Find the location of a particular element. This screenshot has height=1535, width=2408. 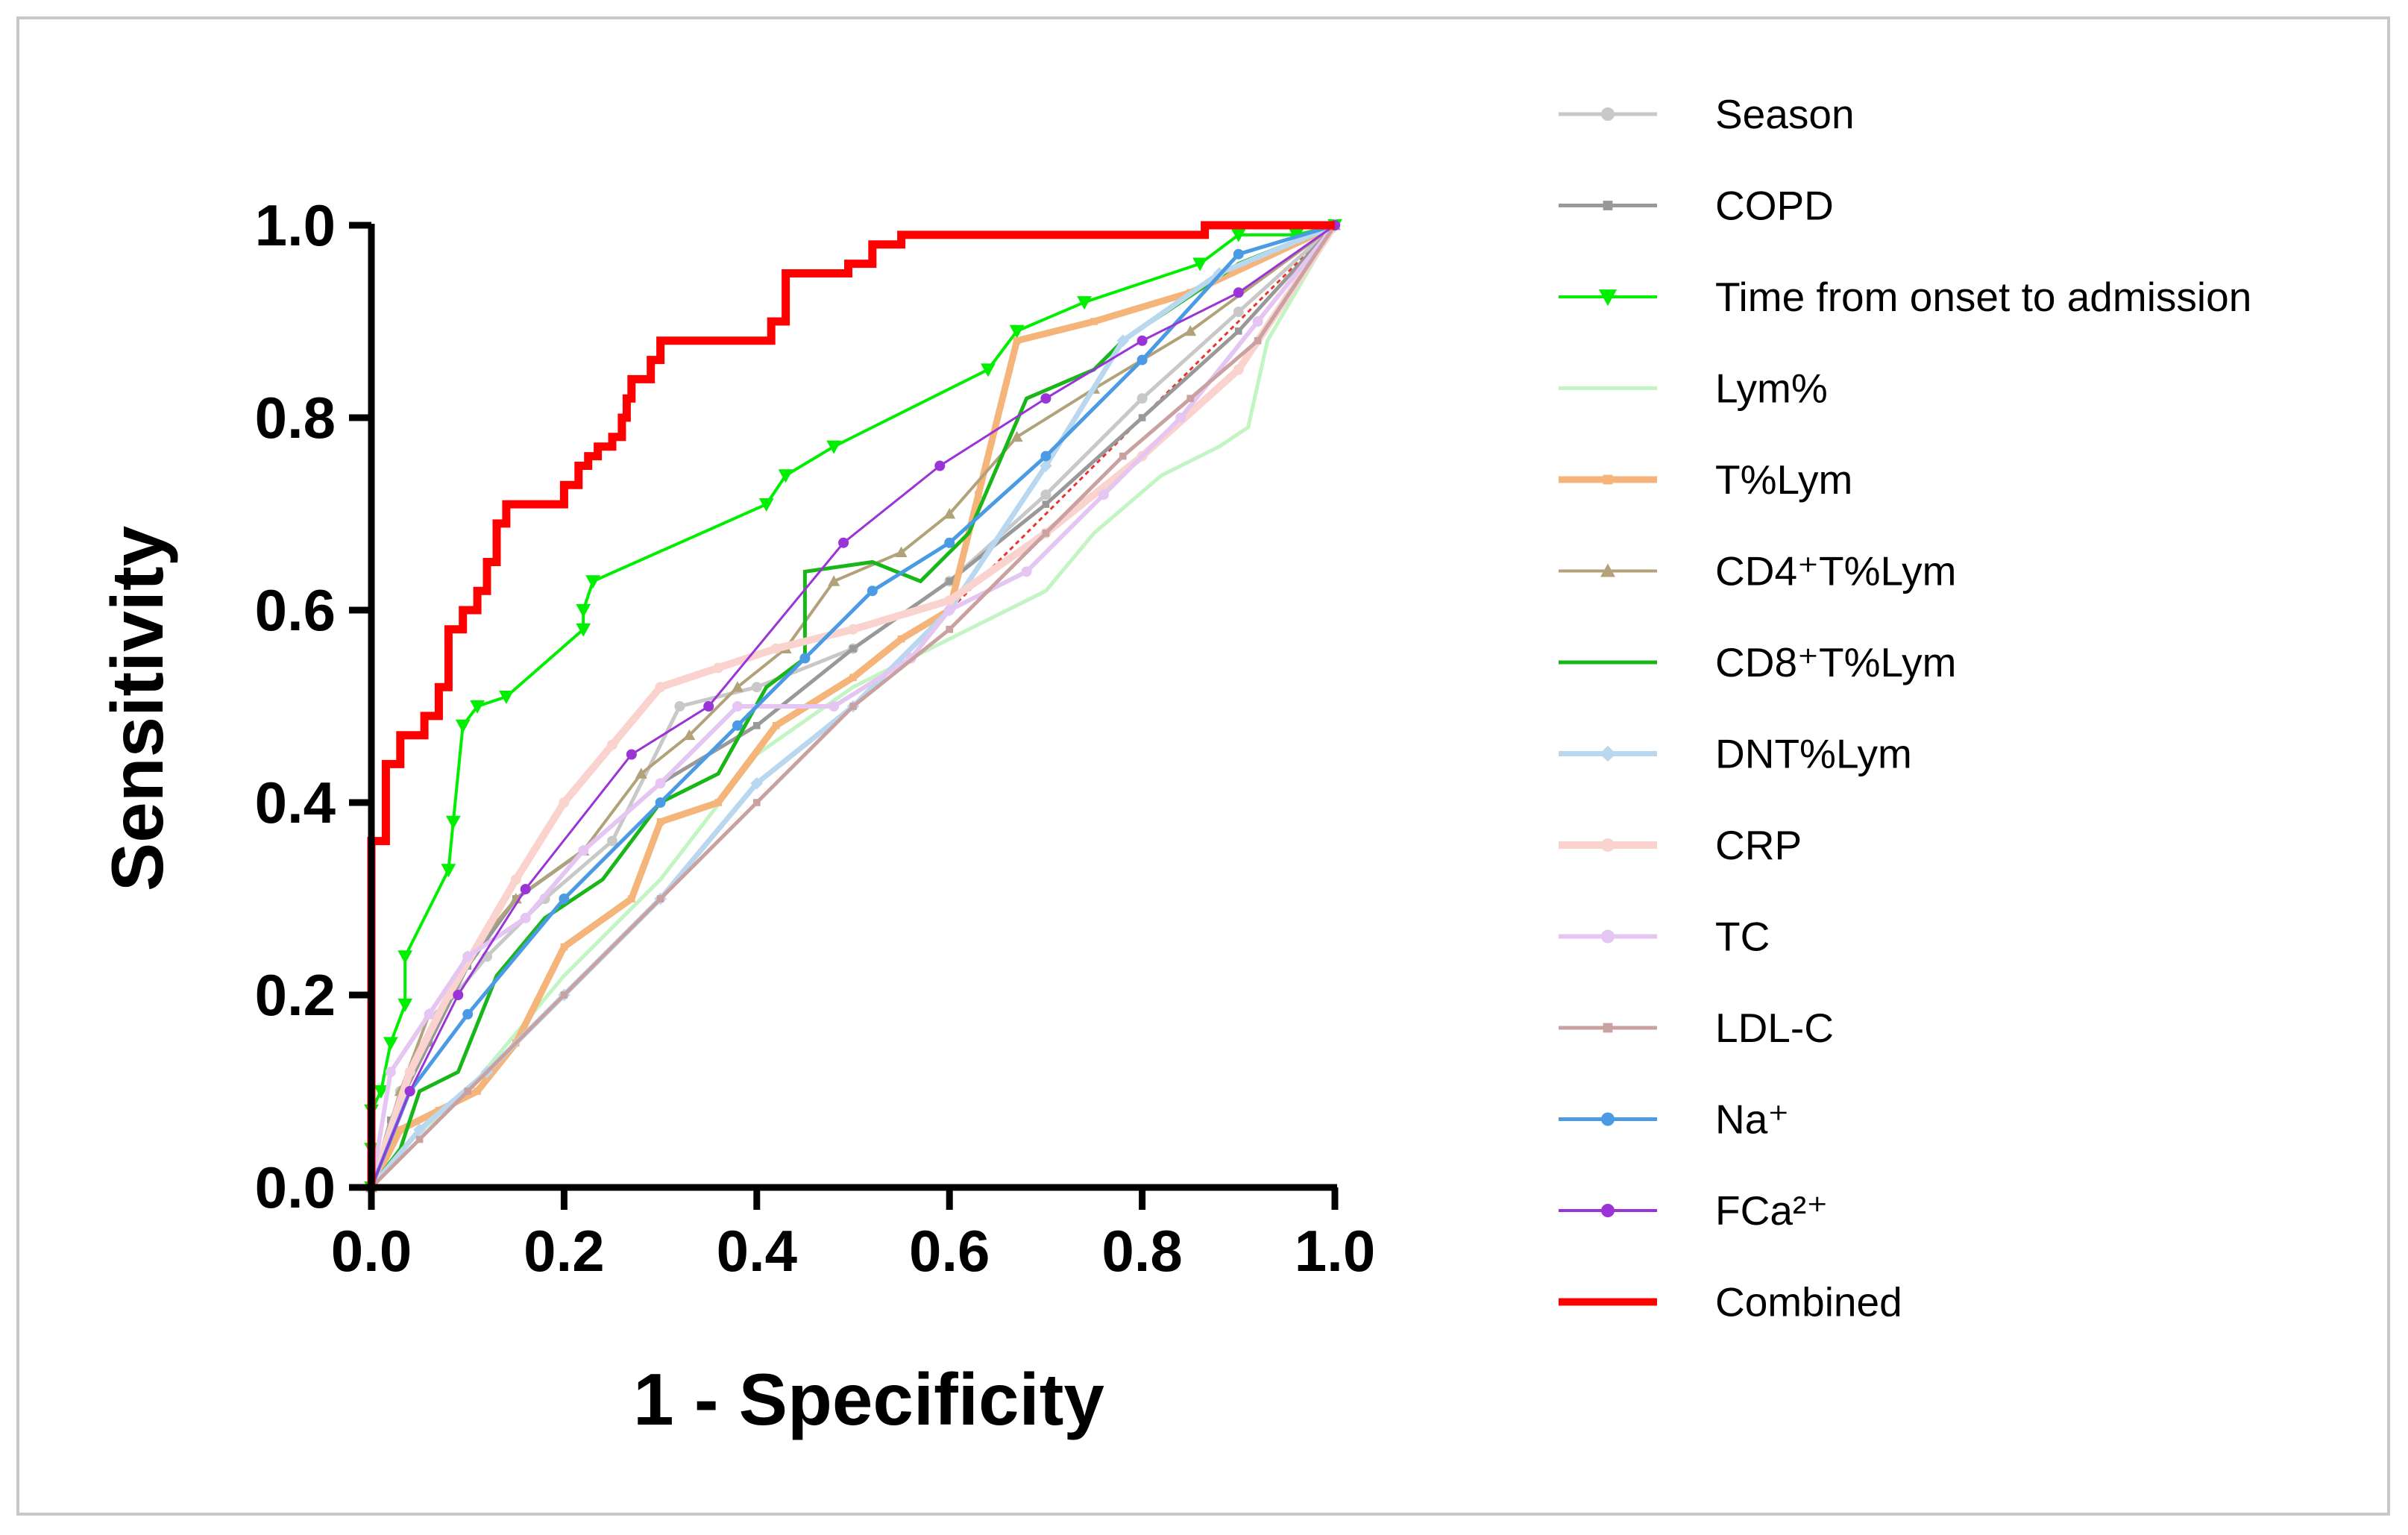

y-tick-label: 0.2 is located at coordinates (295, 995).